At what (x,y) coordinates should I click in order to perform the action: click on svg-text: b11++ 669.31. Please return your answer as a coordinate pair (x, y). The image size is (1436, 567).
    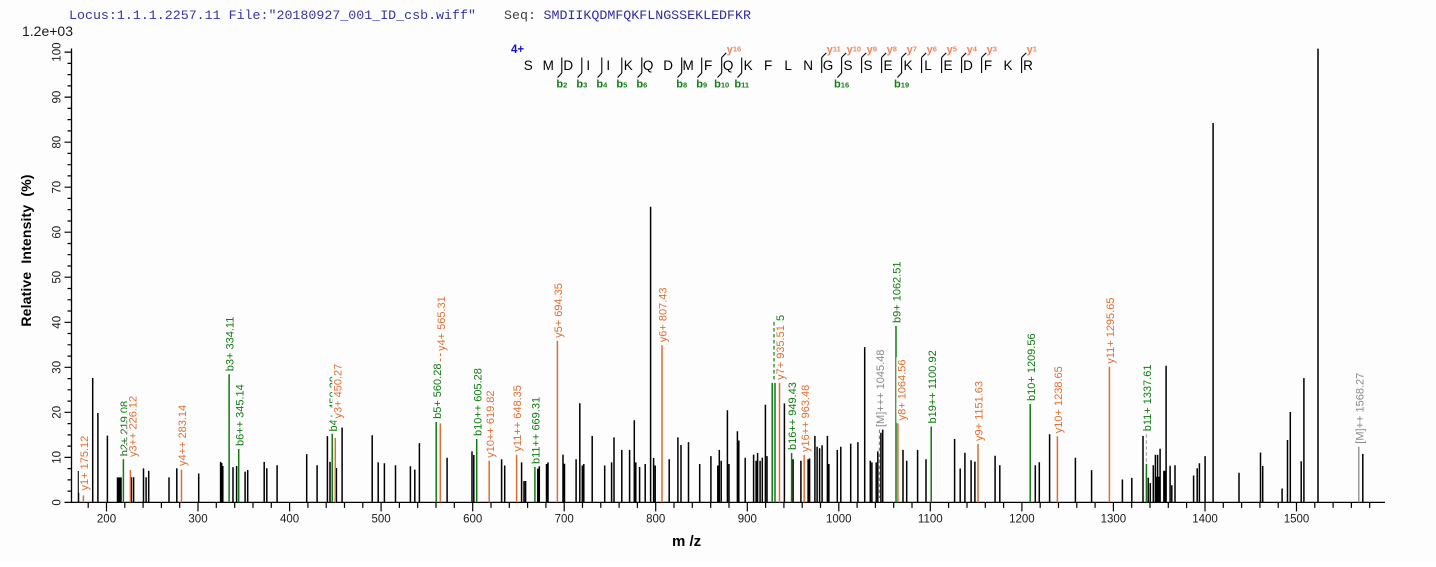
    Looking at the image, I should click on (537, 430).